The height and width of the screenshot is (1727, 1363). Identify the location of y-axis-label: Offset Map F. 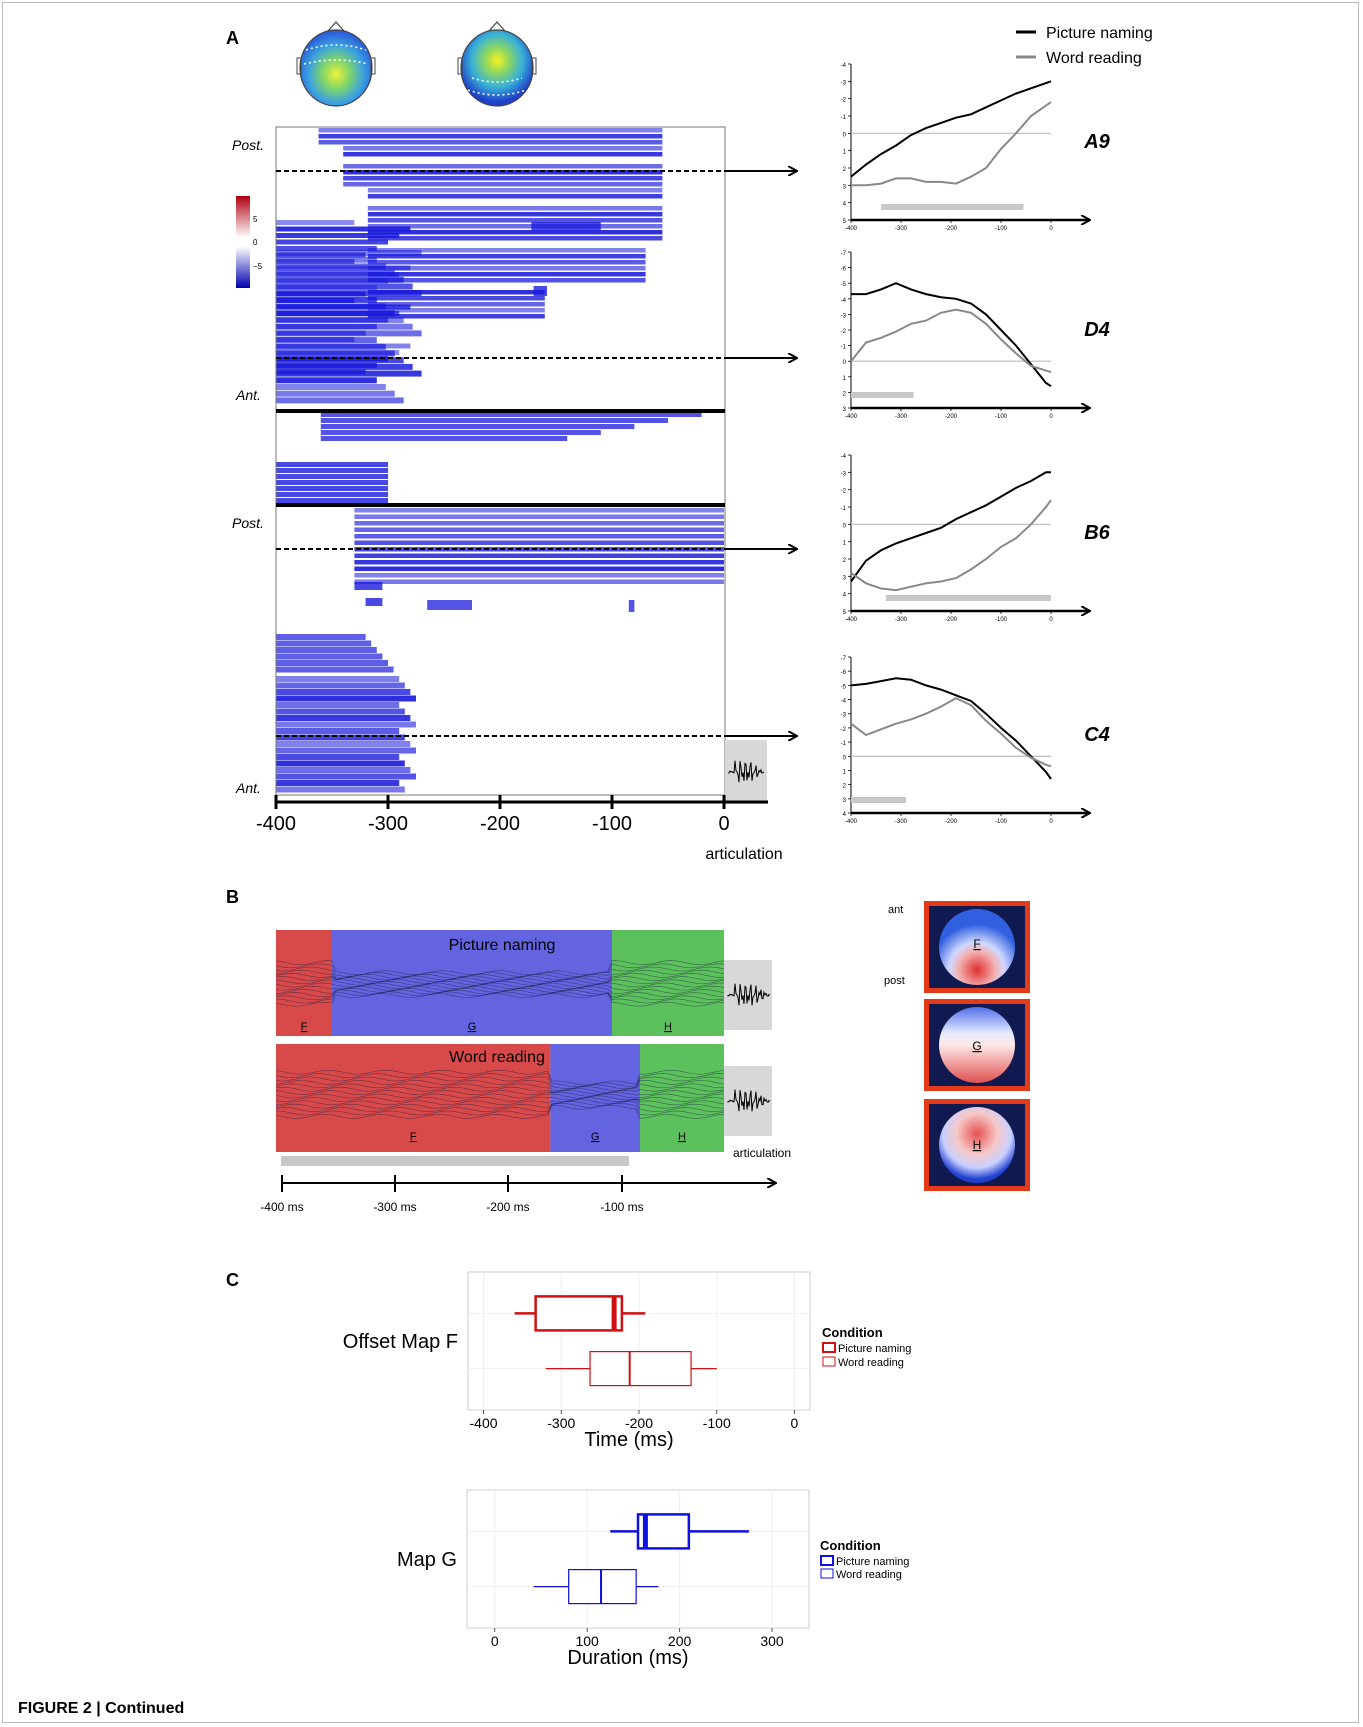
(400, 1342).